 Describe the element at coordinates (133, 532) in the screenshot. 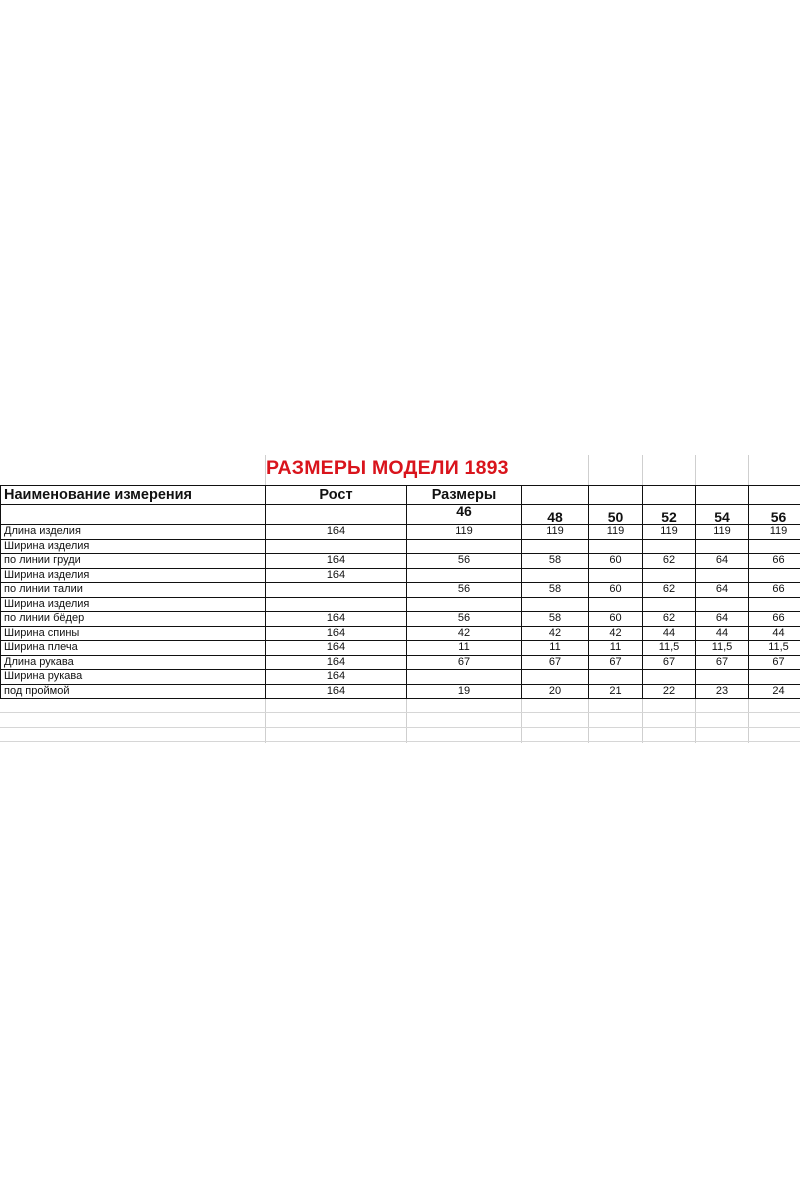

I see `measurement-name: Длина изделия` at that location.